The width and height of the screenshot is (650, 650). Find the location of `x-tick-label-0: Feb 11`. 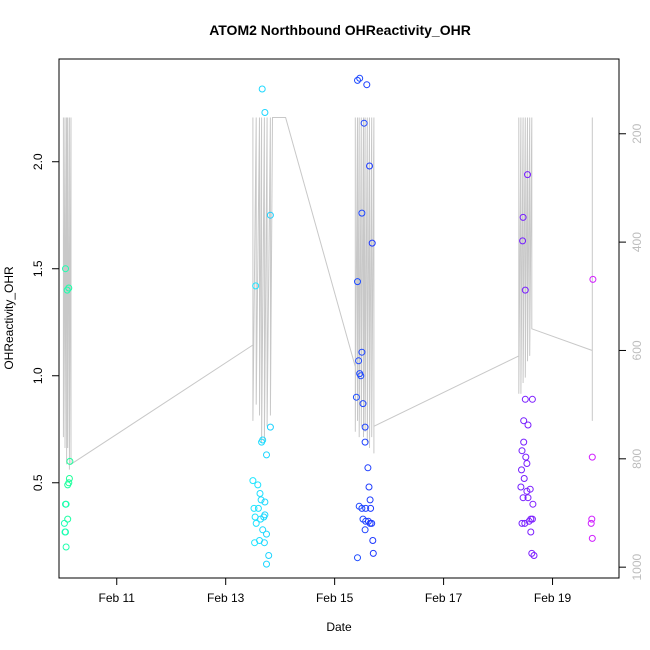

x-tick-label-0: Feb 11 is located at coordinates (117, 598).